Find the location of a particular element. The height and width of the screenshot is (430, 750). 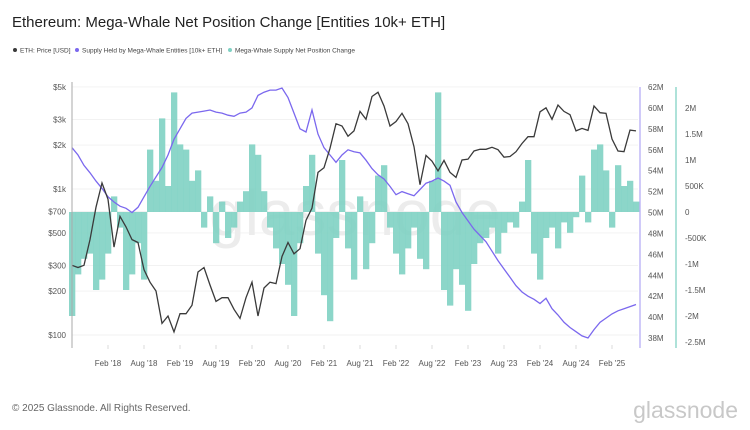

legend-marker-supply is located at coordinates (77, 50).